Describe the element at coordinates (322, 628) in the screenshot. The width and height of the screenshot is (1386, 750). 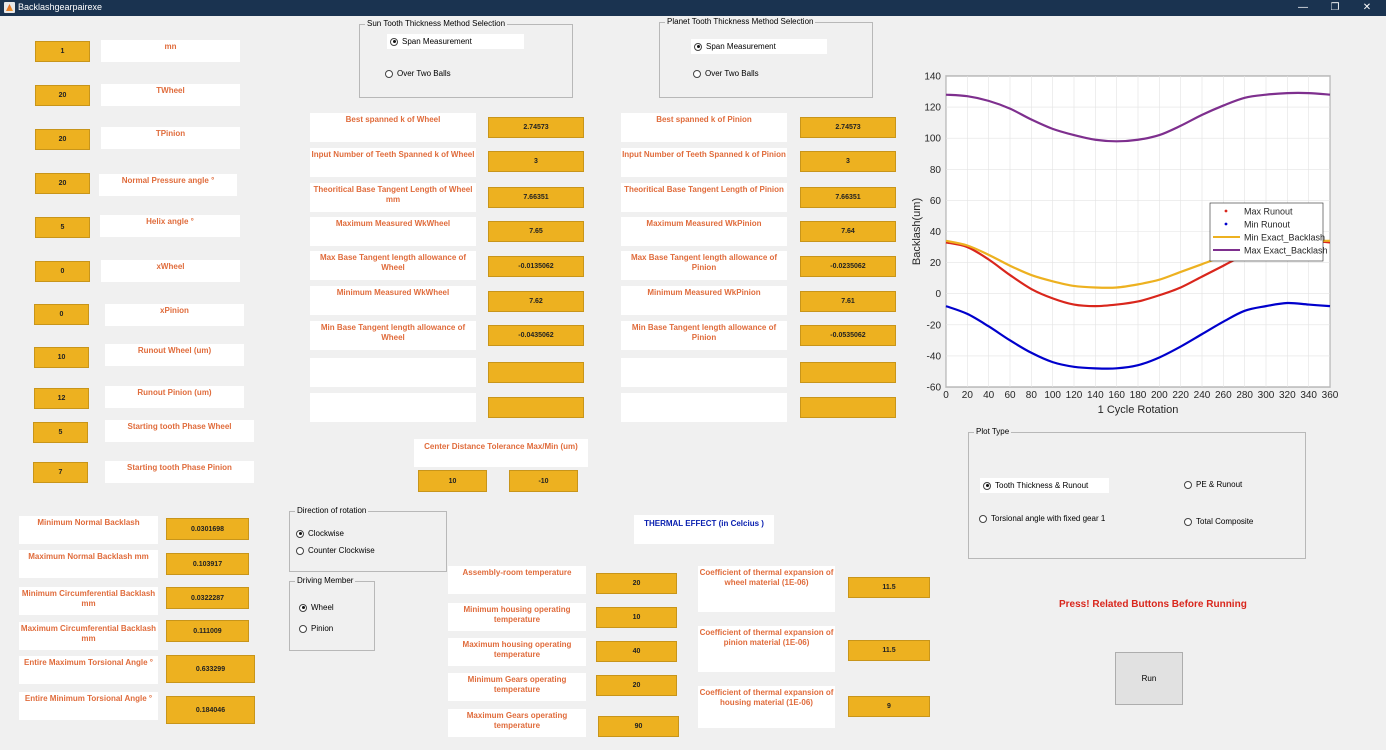
I see `radio-label: Pinion` at that location.